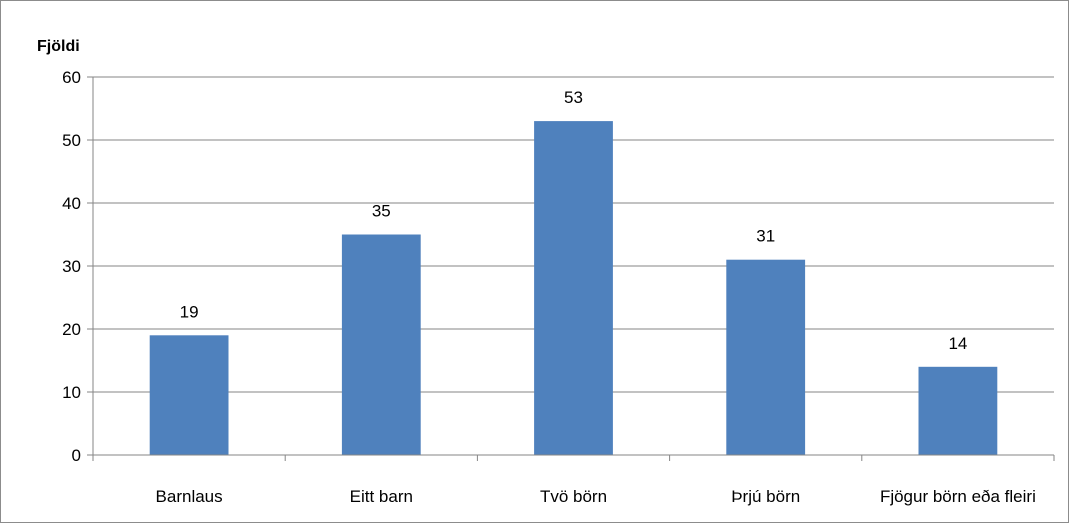  Describe the element at coordinates (189, 496) in the screenshot. I see `x-tick-label: Barnlaus` at that location.